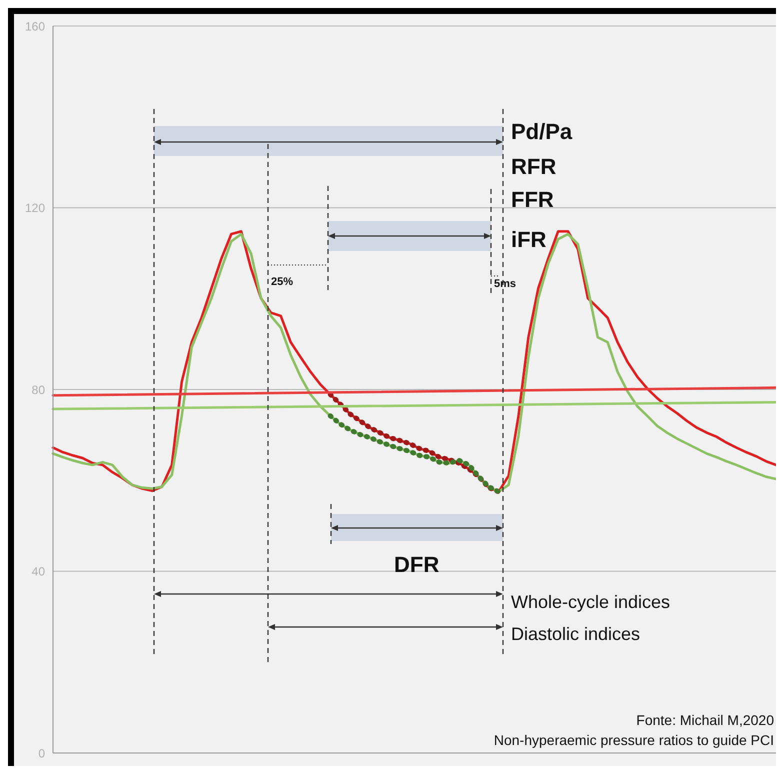 The image size is (778, 772). What do you see at coordinates (532, 199) in the screenshot?
I see `annotation: FFR` at bounding box center [532, 199].